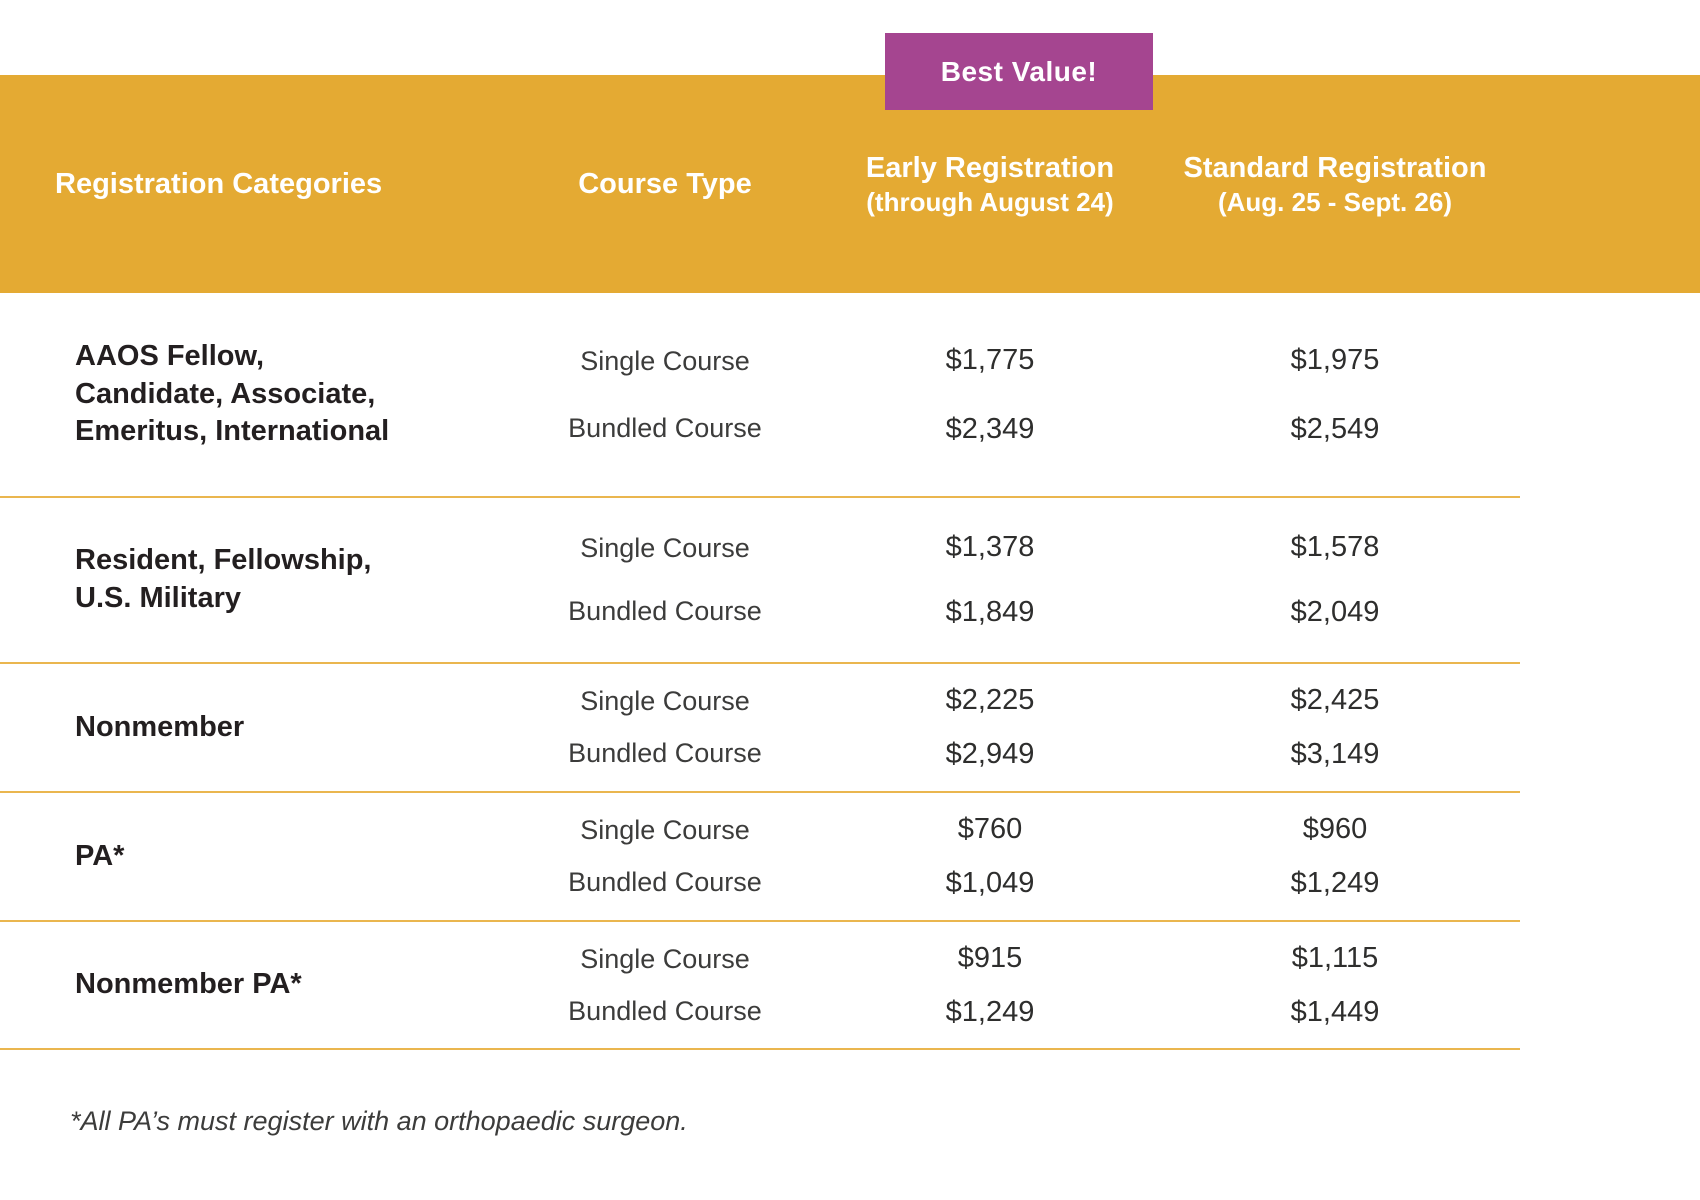  What do you see at coordinates (990, 985) in the screenshot?
I see `early-price-cell: $915 $1,249` at bounding box center [990, 985].